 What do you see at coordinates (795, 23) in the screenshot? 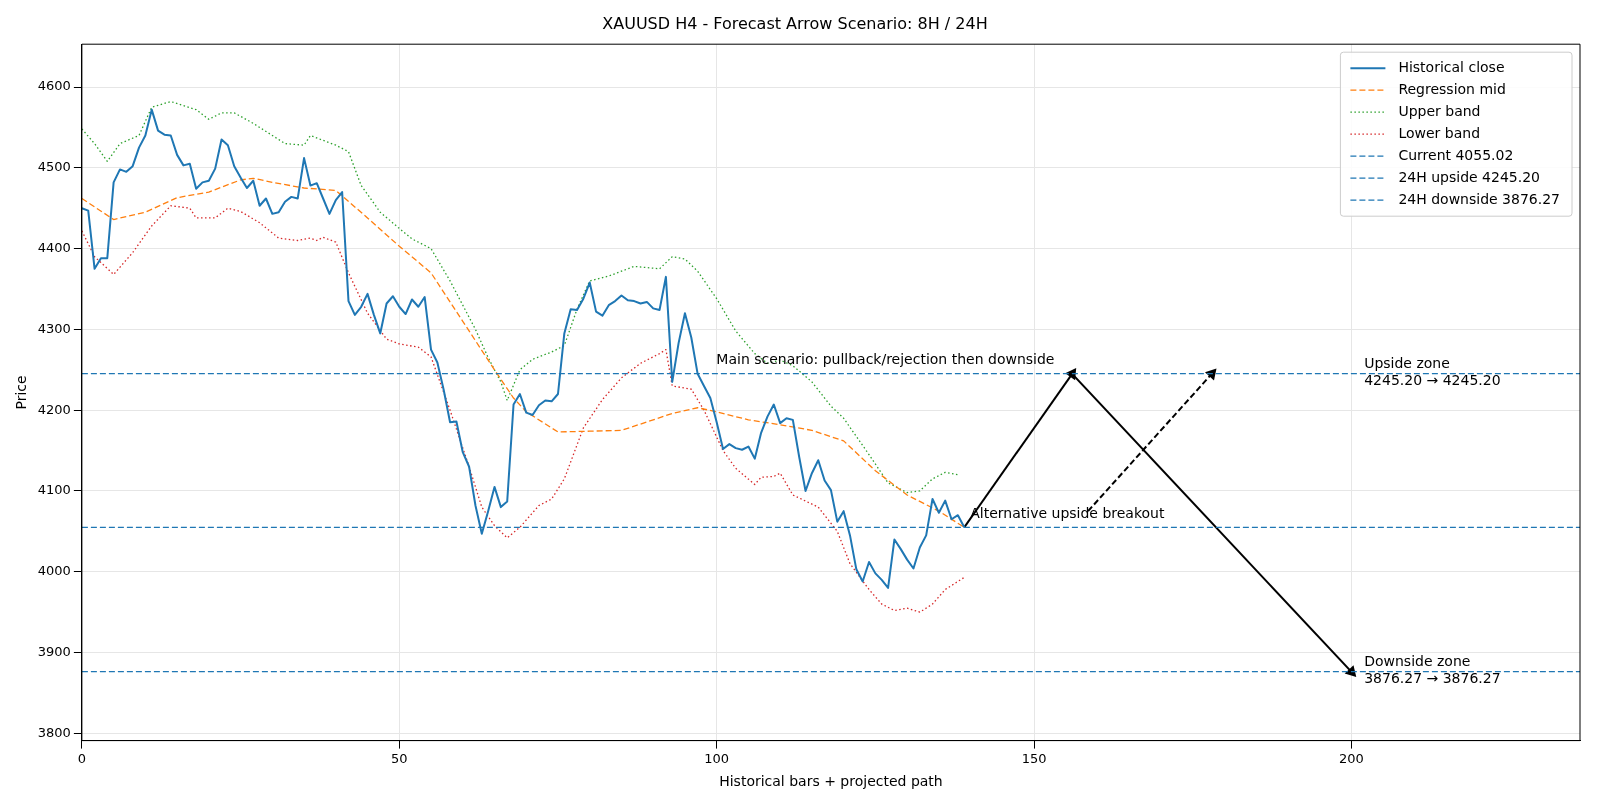
I see `chart-title: XAUUSD H4 - Forecast Arrow Scenario: 8H / 24H` at bounding box center [795, 23].